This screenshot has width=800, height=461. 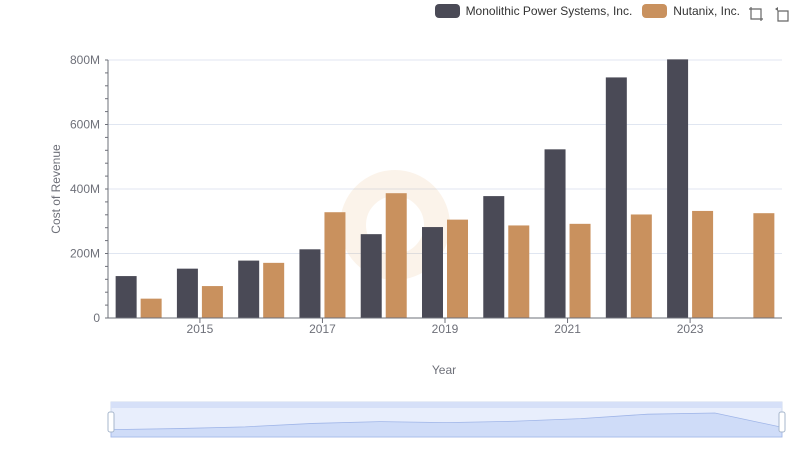 What do you see at coordinates (782, 14) in the screenshot?
I see `restore-icon` at bounding box center [782, 14].